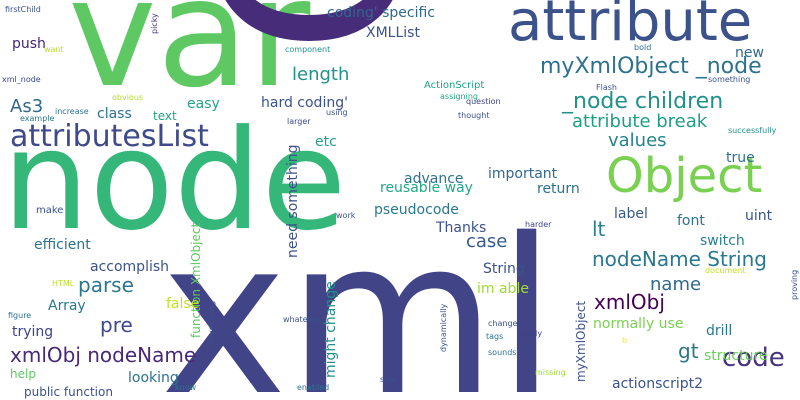 This screenshot has height=400, width=800. What do you see at coordinates (684, 176) in the screenshot?
I see `word: Object` at bounding box center [684, 176].